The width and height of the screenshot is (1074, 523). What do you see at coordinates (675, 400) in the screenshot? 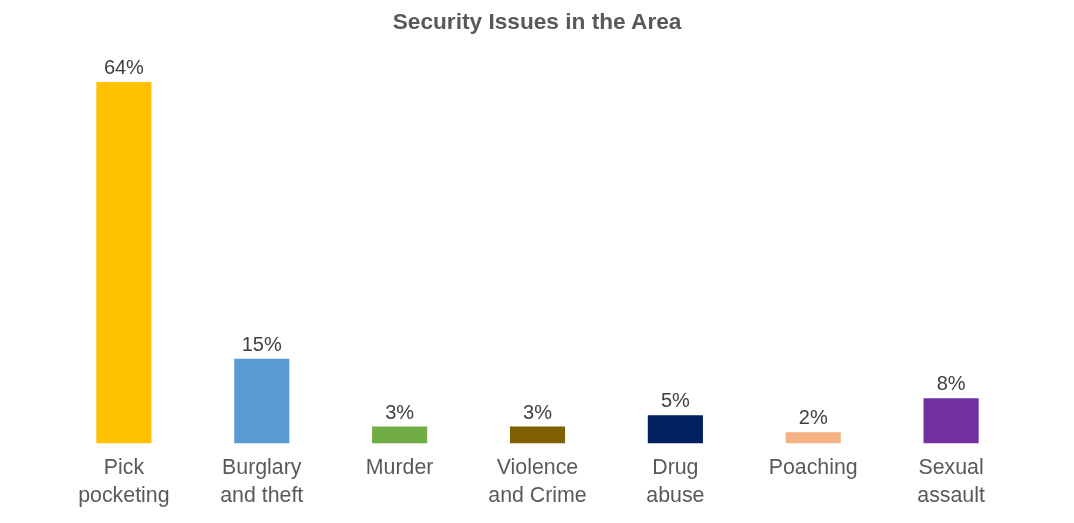
I see `data-label: 5%` at bounding box center [675, 400].